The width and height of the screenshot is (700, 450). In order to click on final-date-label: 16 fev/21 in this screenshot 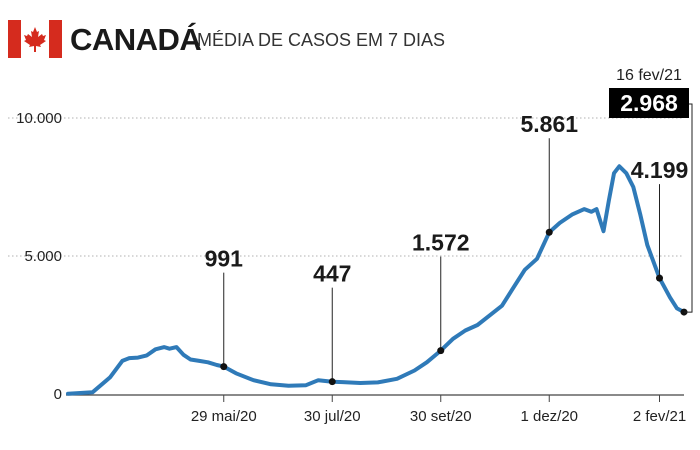, I will do `click(649, 75)`.